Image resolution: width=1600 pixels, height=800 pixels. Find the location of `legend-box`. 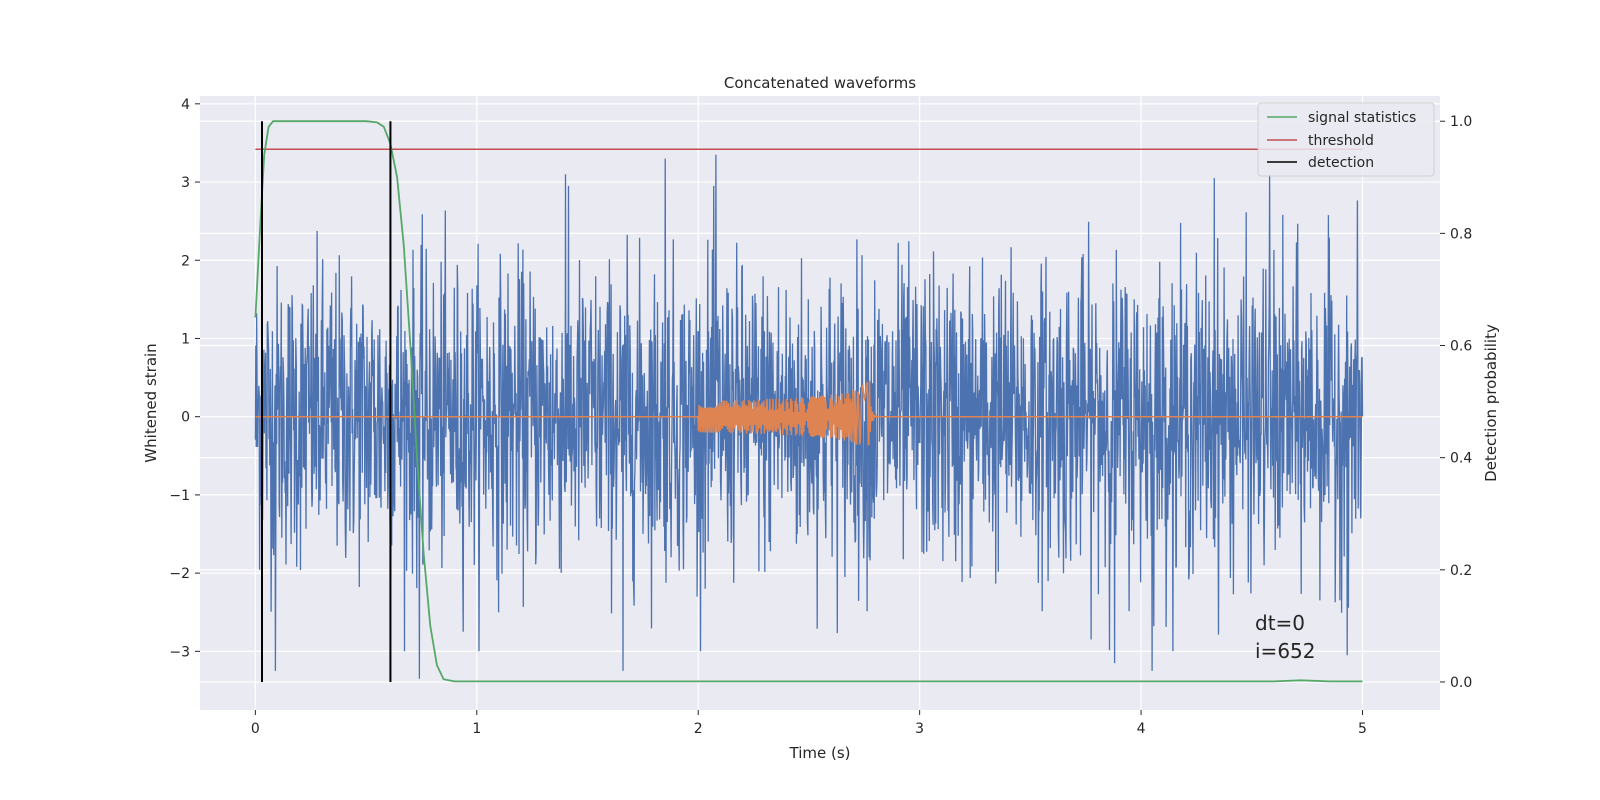

legend-box is located at coordinates (1346, 139).